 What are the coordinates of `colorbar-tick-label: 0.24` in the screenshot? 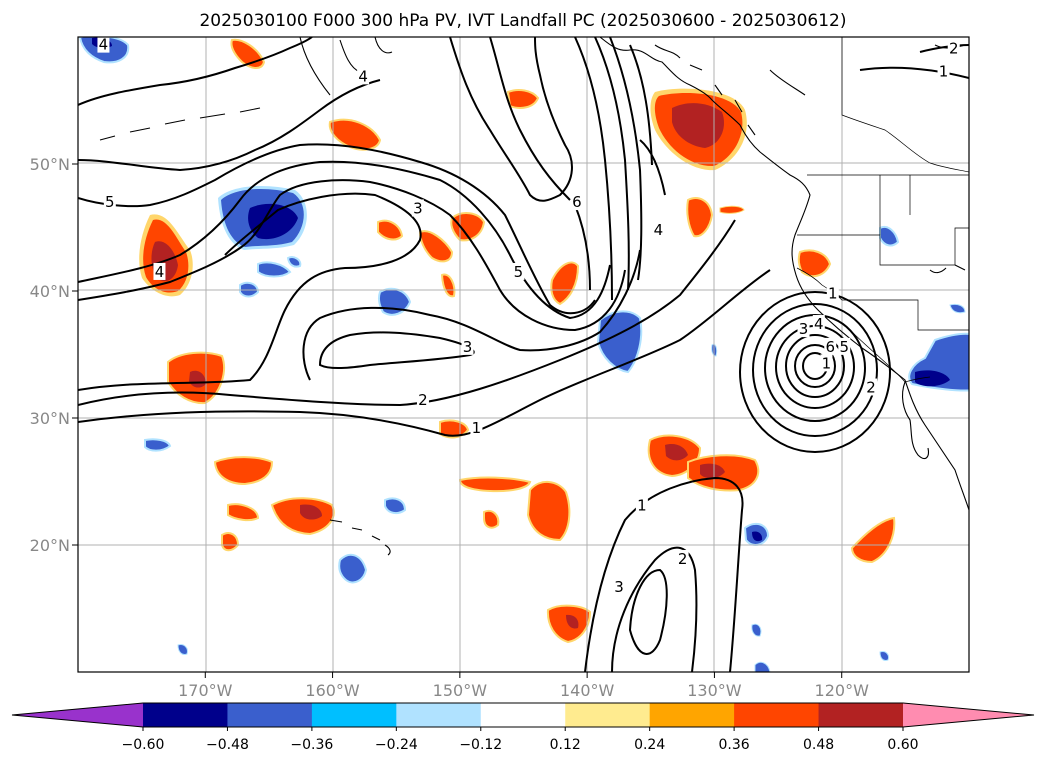 It's located at (649, 745).